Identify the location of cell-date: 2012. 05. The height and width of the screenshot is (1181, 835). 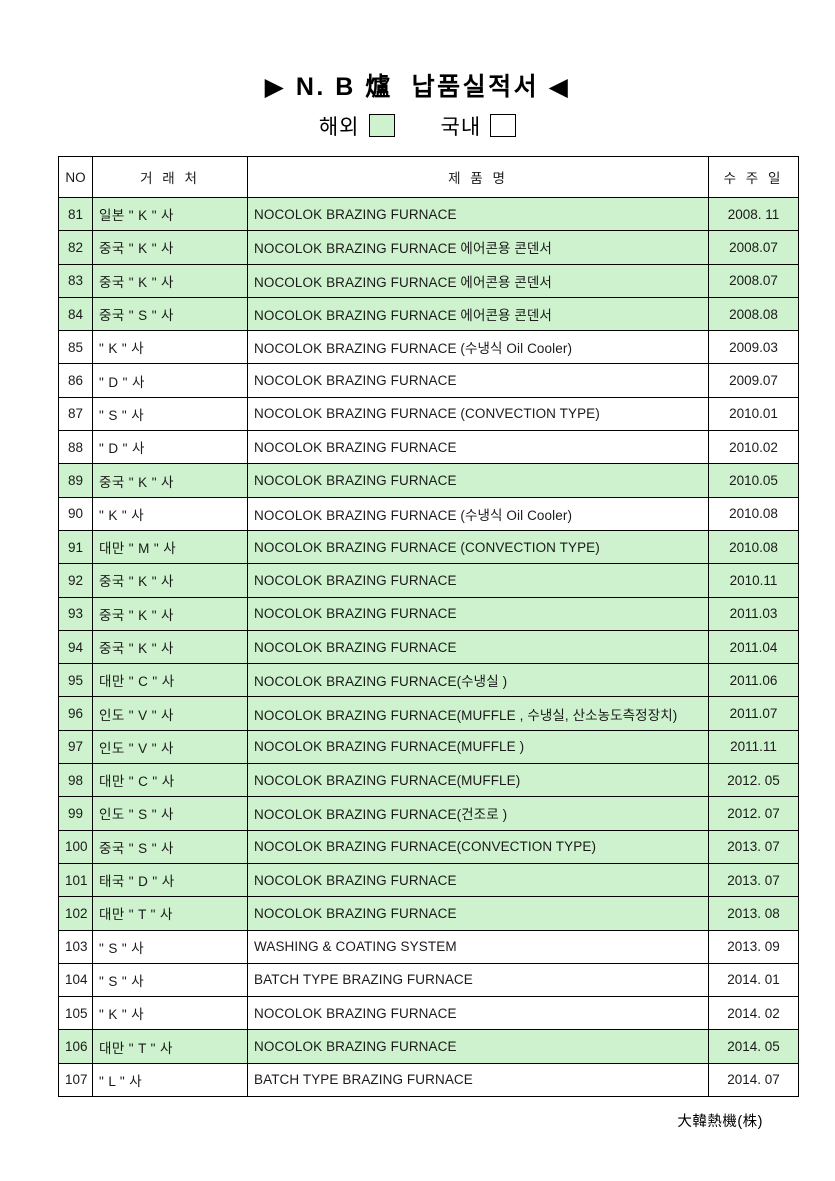
(753, 780).